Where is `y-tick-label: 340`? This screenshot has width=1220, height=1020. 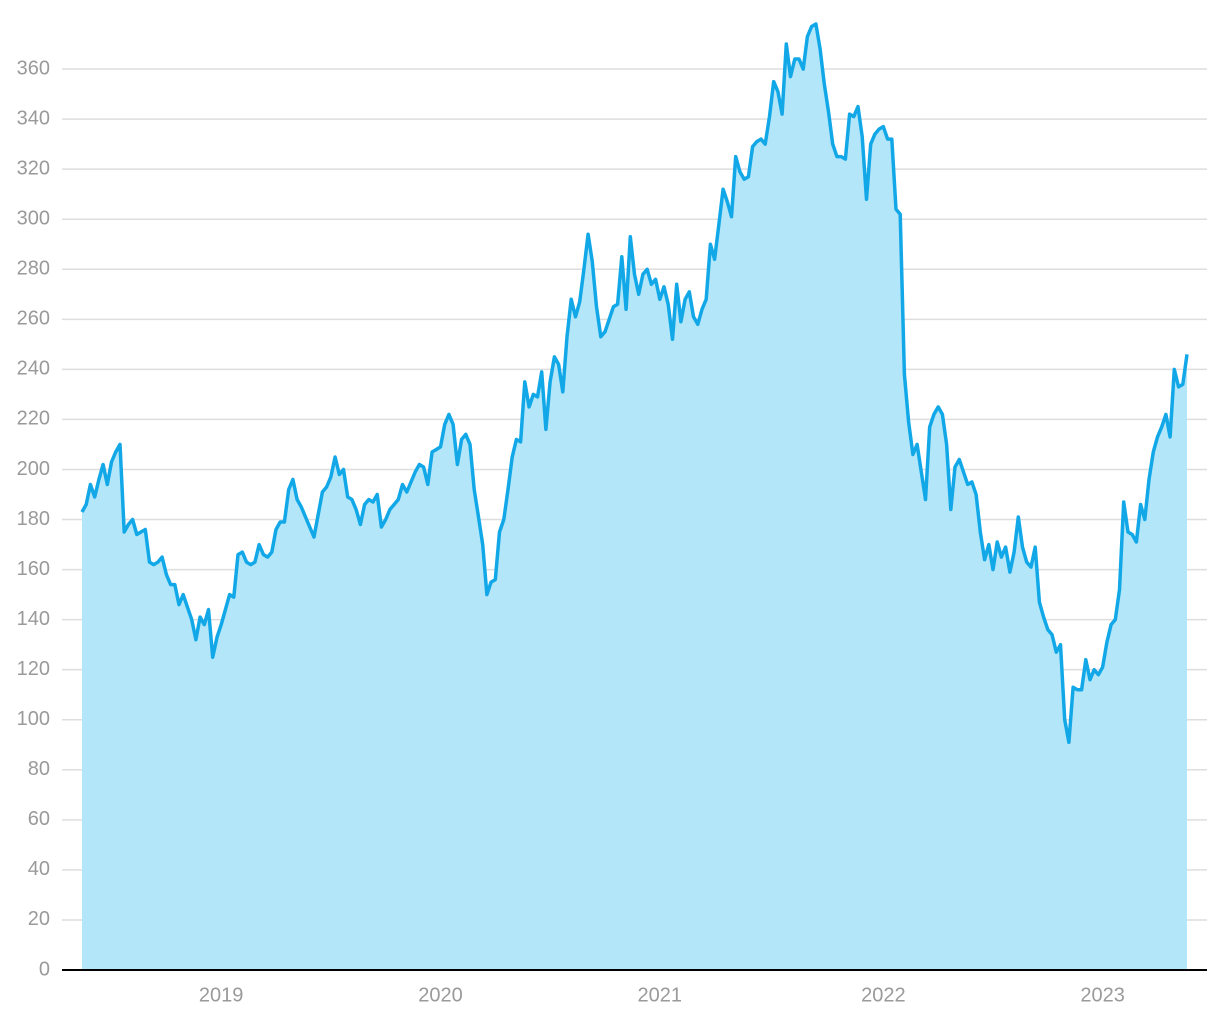
y-tick-label: 340 is located at coordinates (33, 118).